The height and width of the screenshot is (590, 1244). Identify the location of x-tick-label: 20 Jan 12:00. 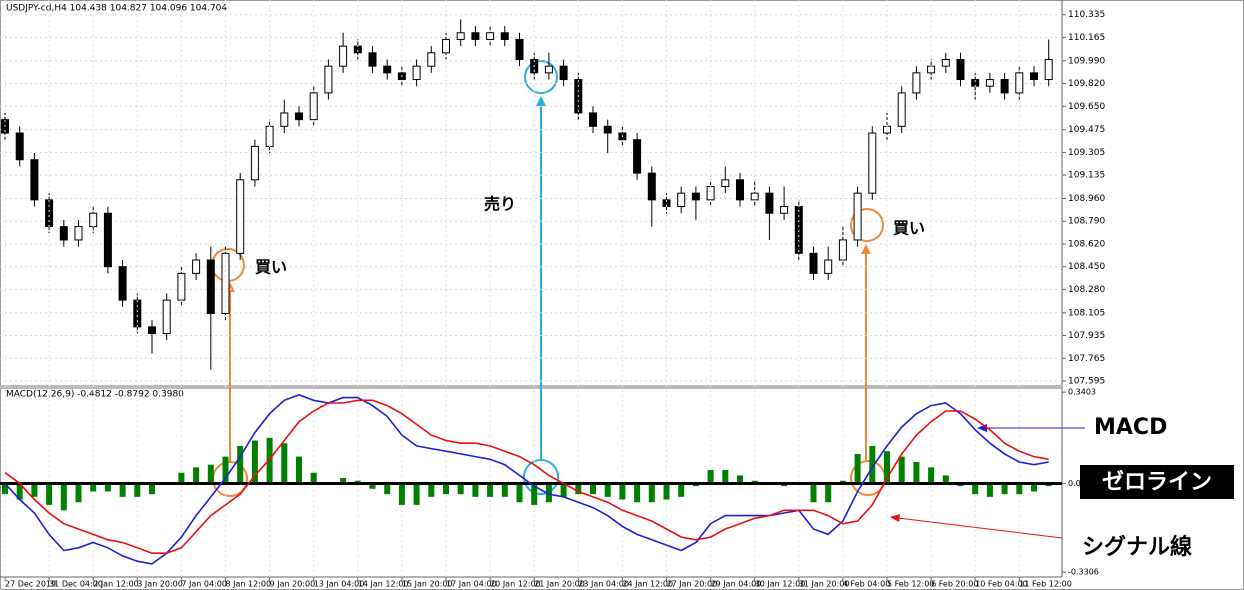
(515, 584).